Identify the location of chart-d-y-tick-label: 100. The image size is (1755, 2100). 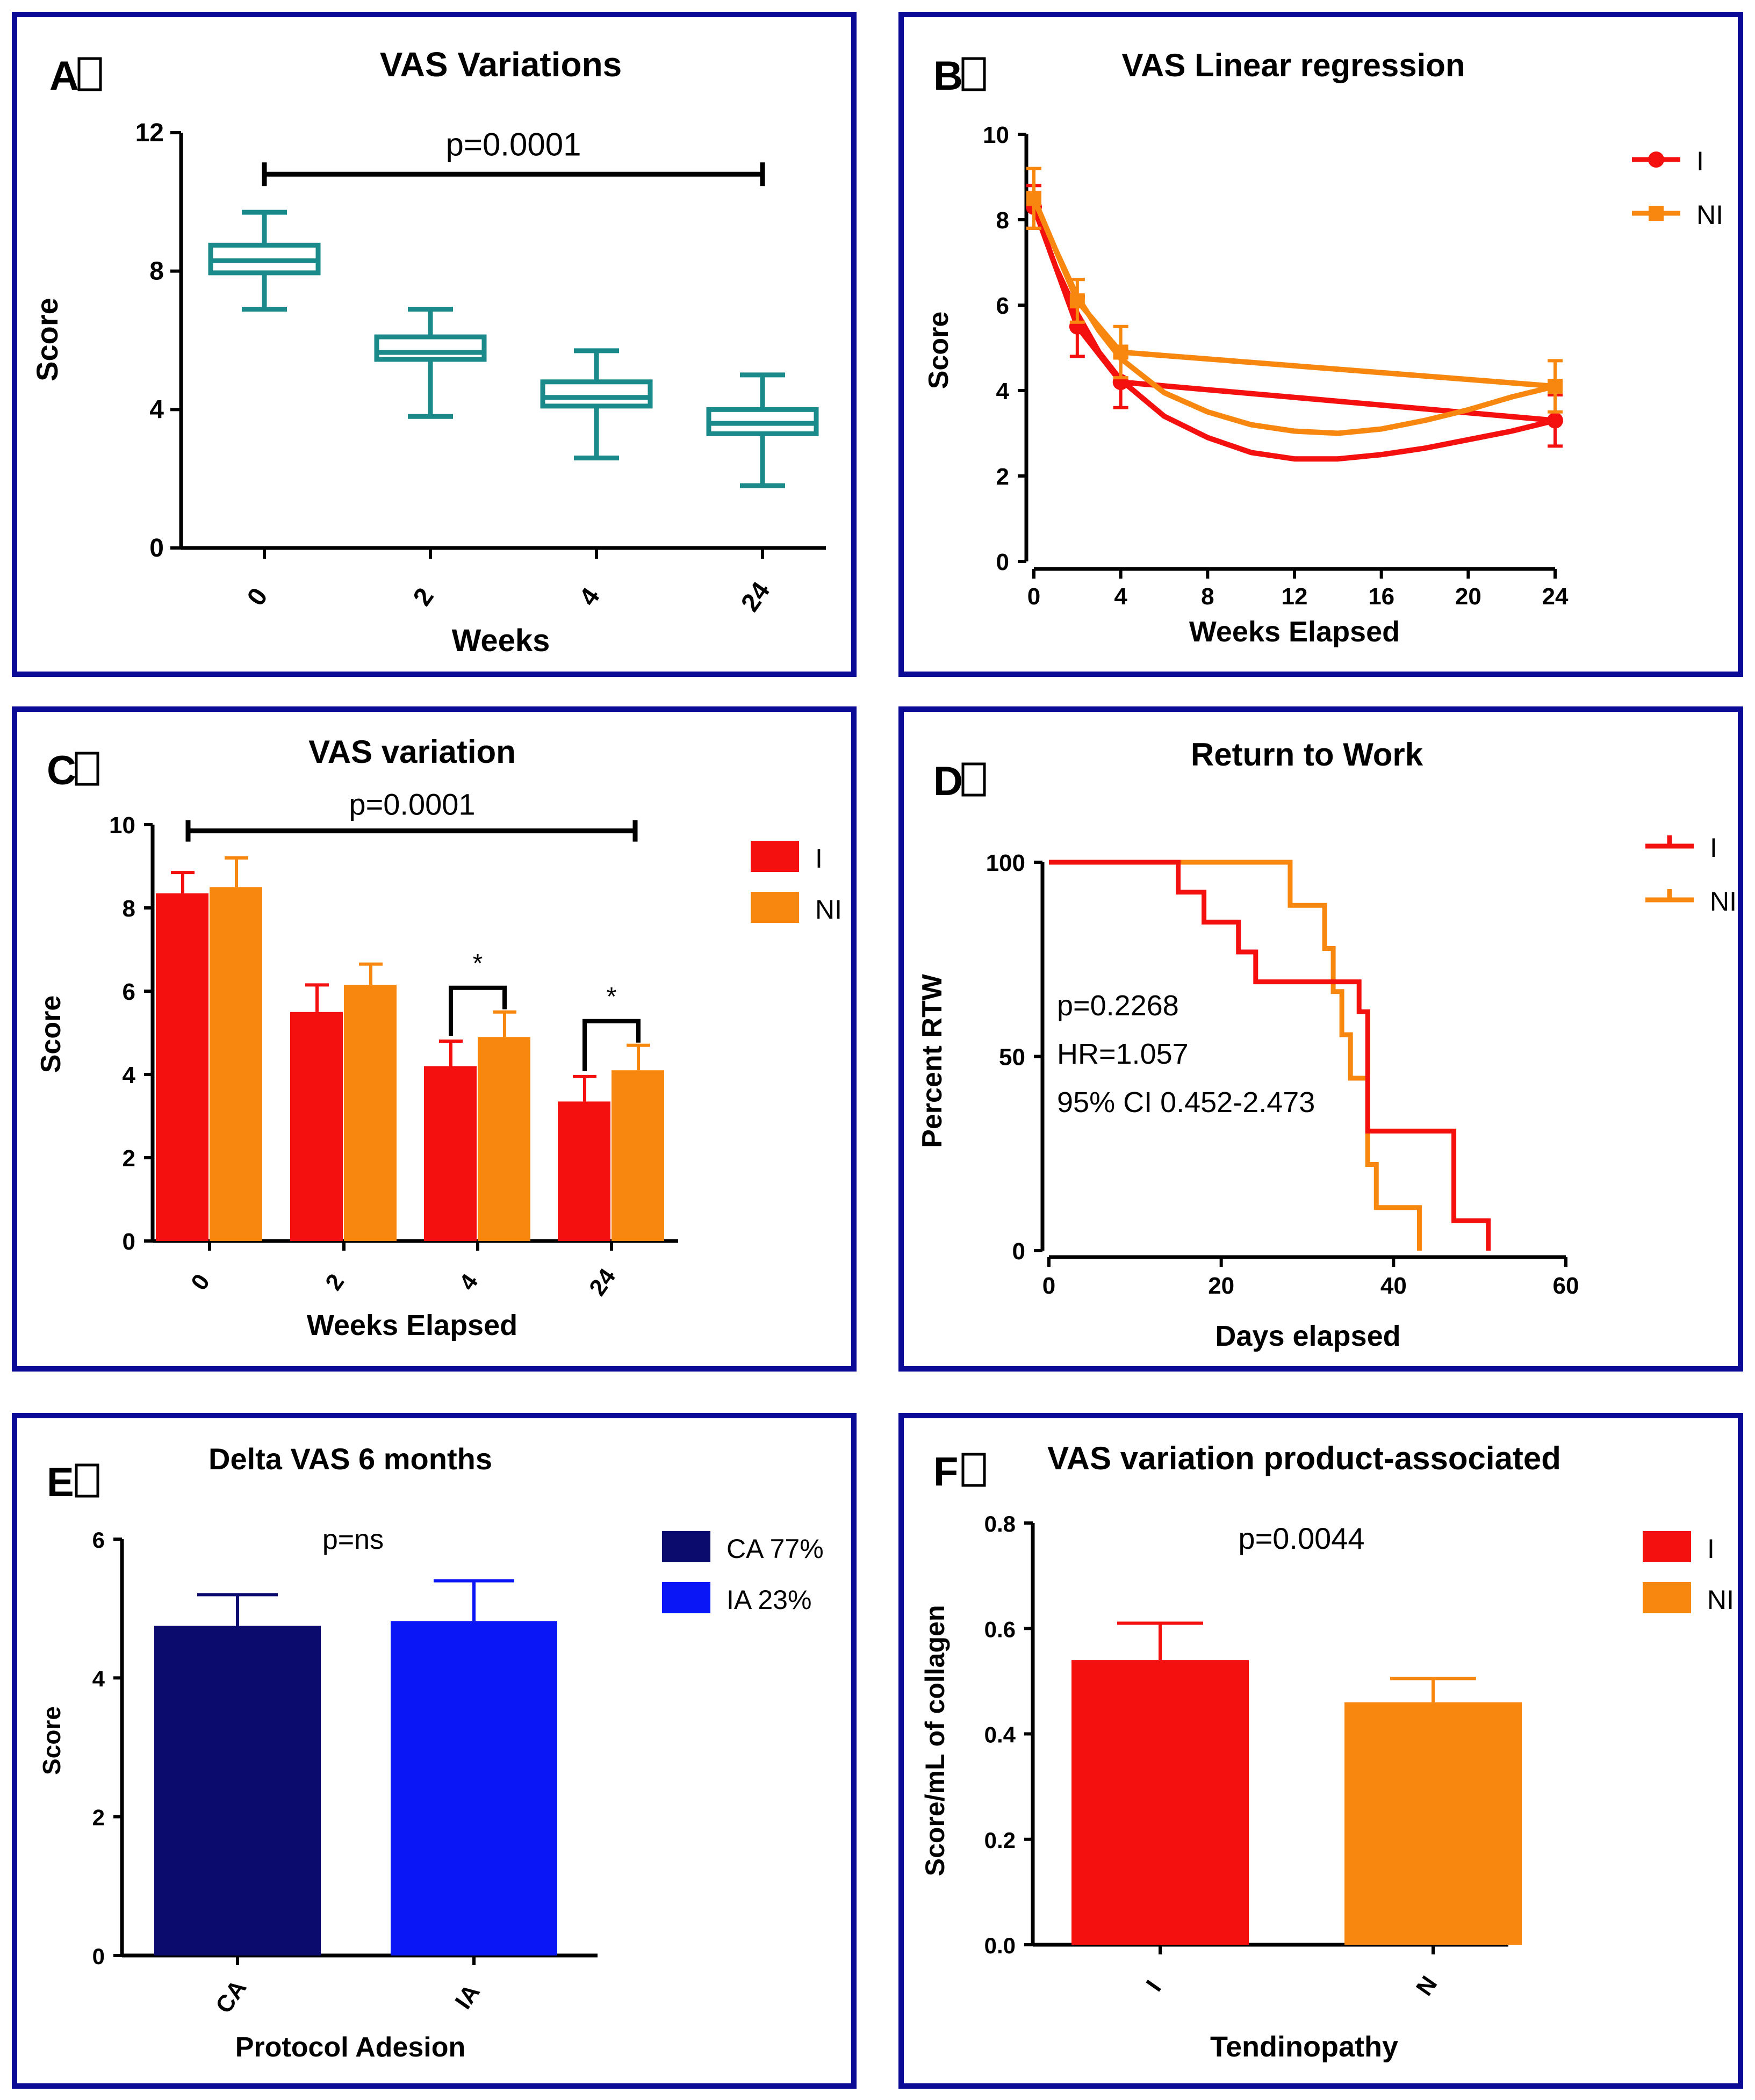
(1005, 863).